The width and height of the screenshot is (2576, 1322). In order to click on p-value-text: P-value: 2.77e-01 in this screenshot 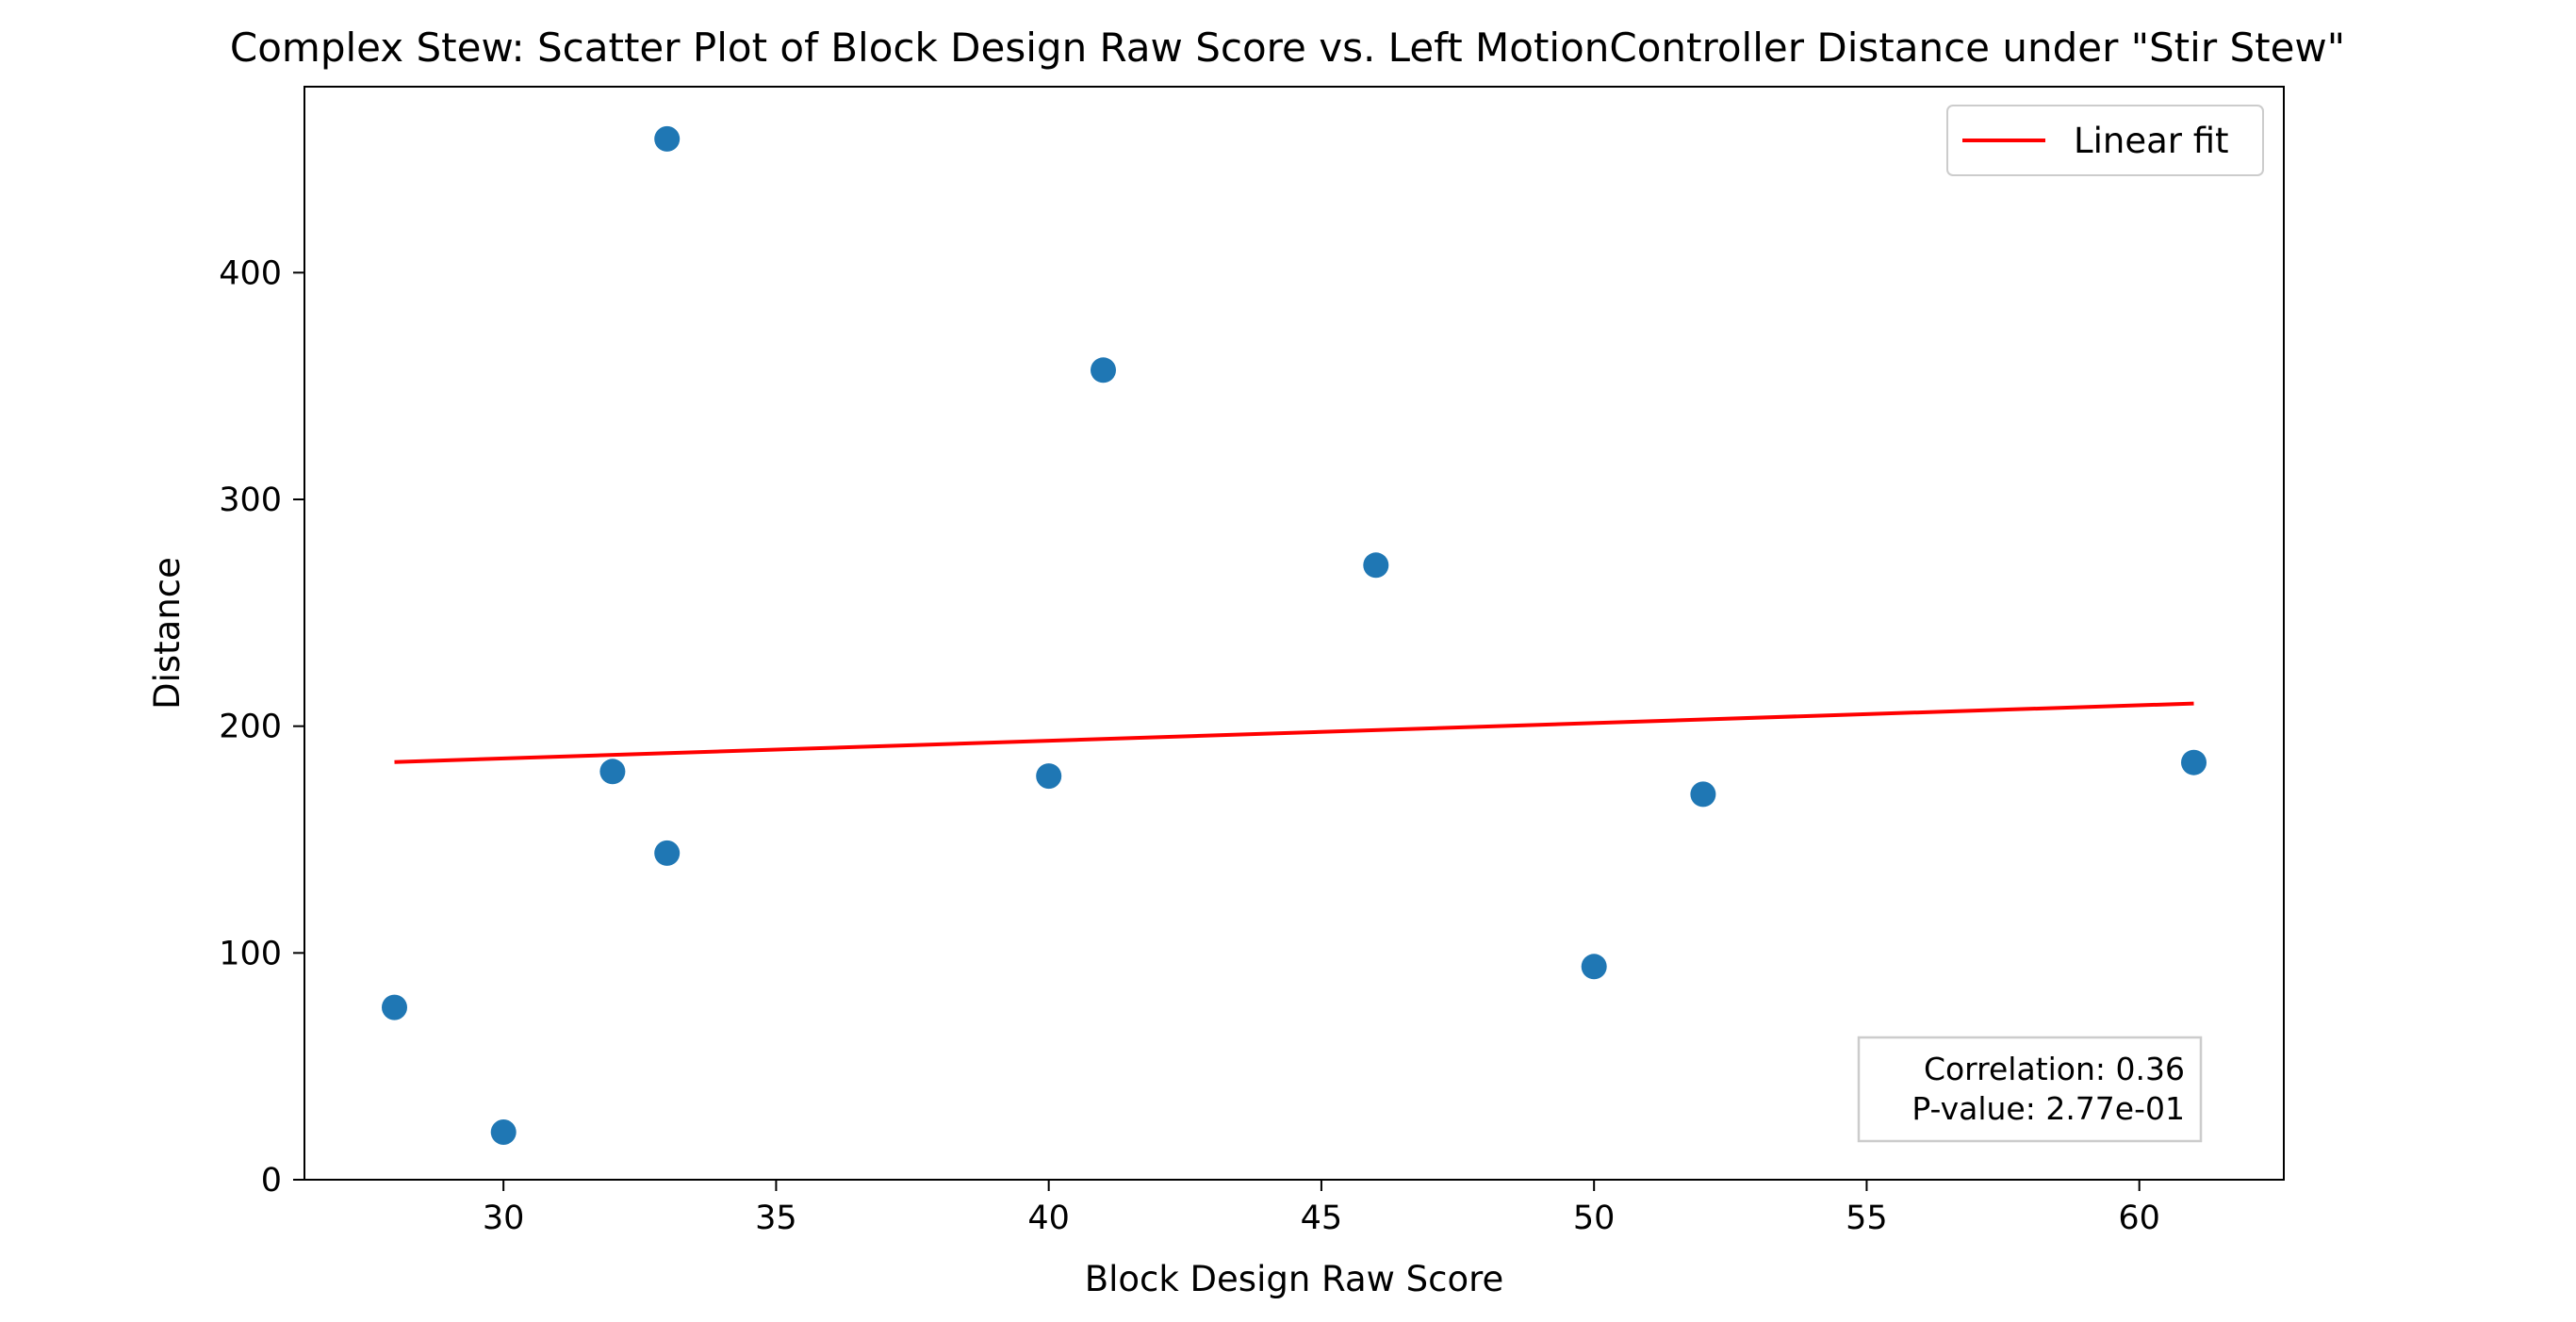, I will do `click(2048, 1108)`.